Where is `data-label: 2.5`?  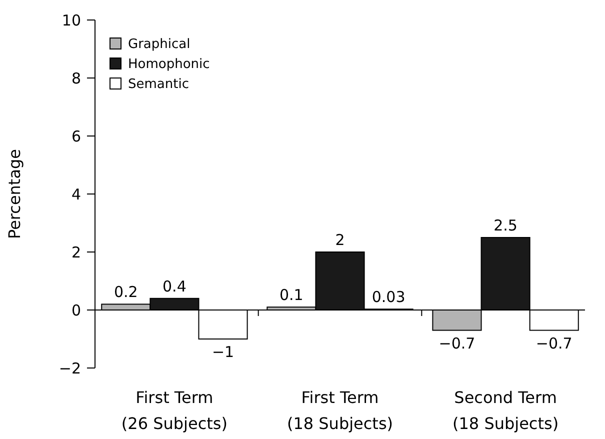 data-label: 2.5 is located at coordinates (506, 225).